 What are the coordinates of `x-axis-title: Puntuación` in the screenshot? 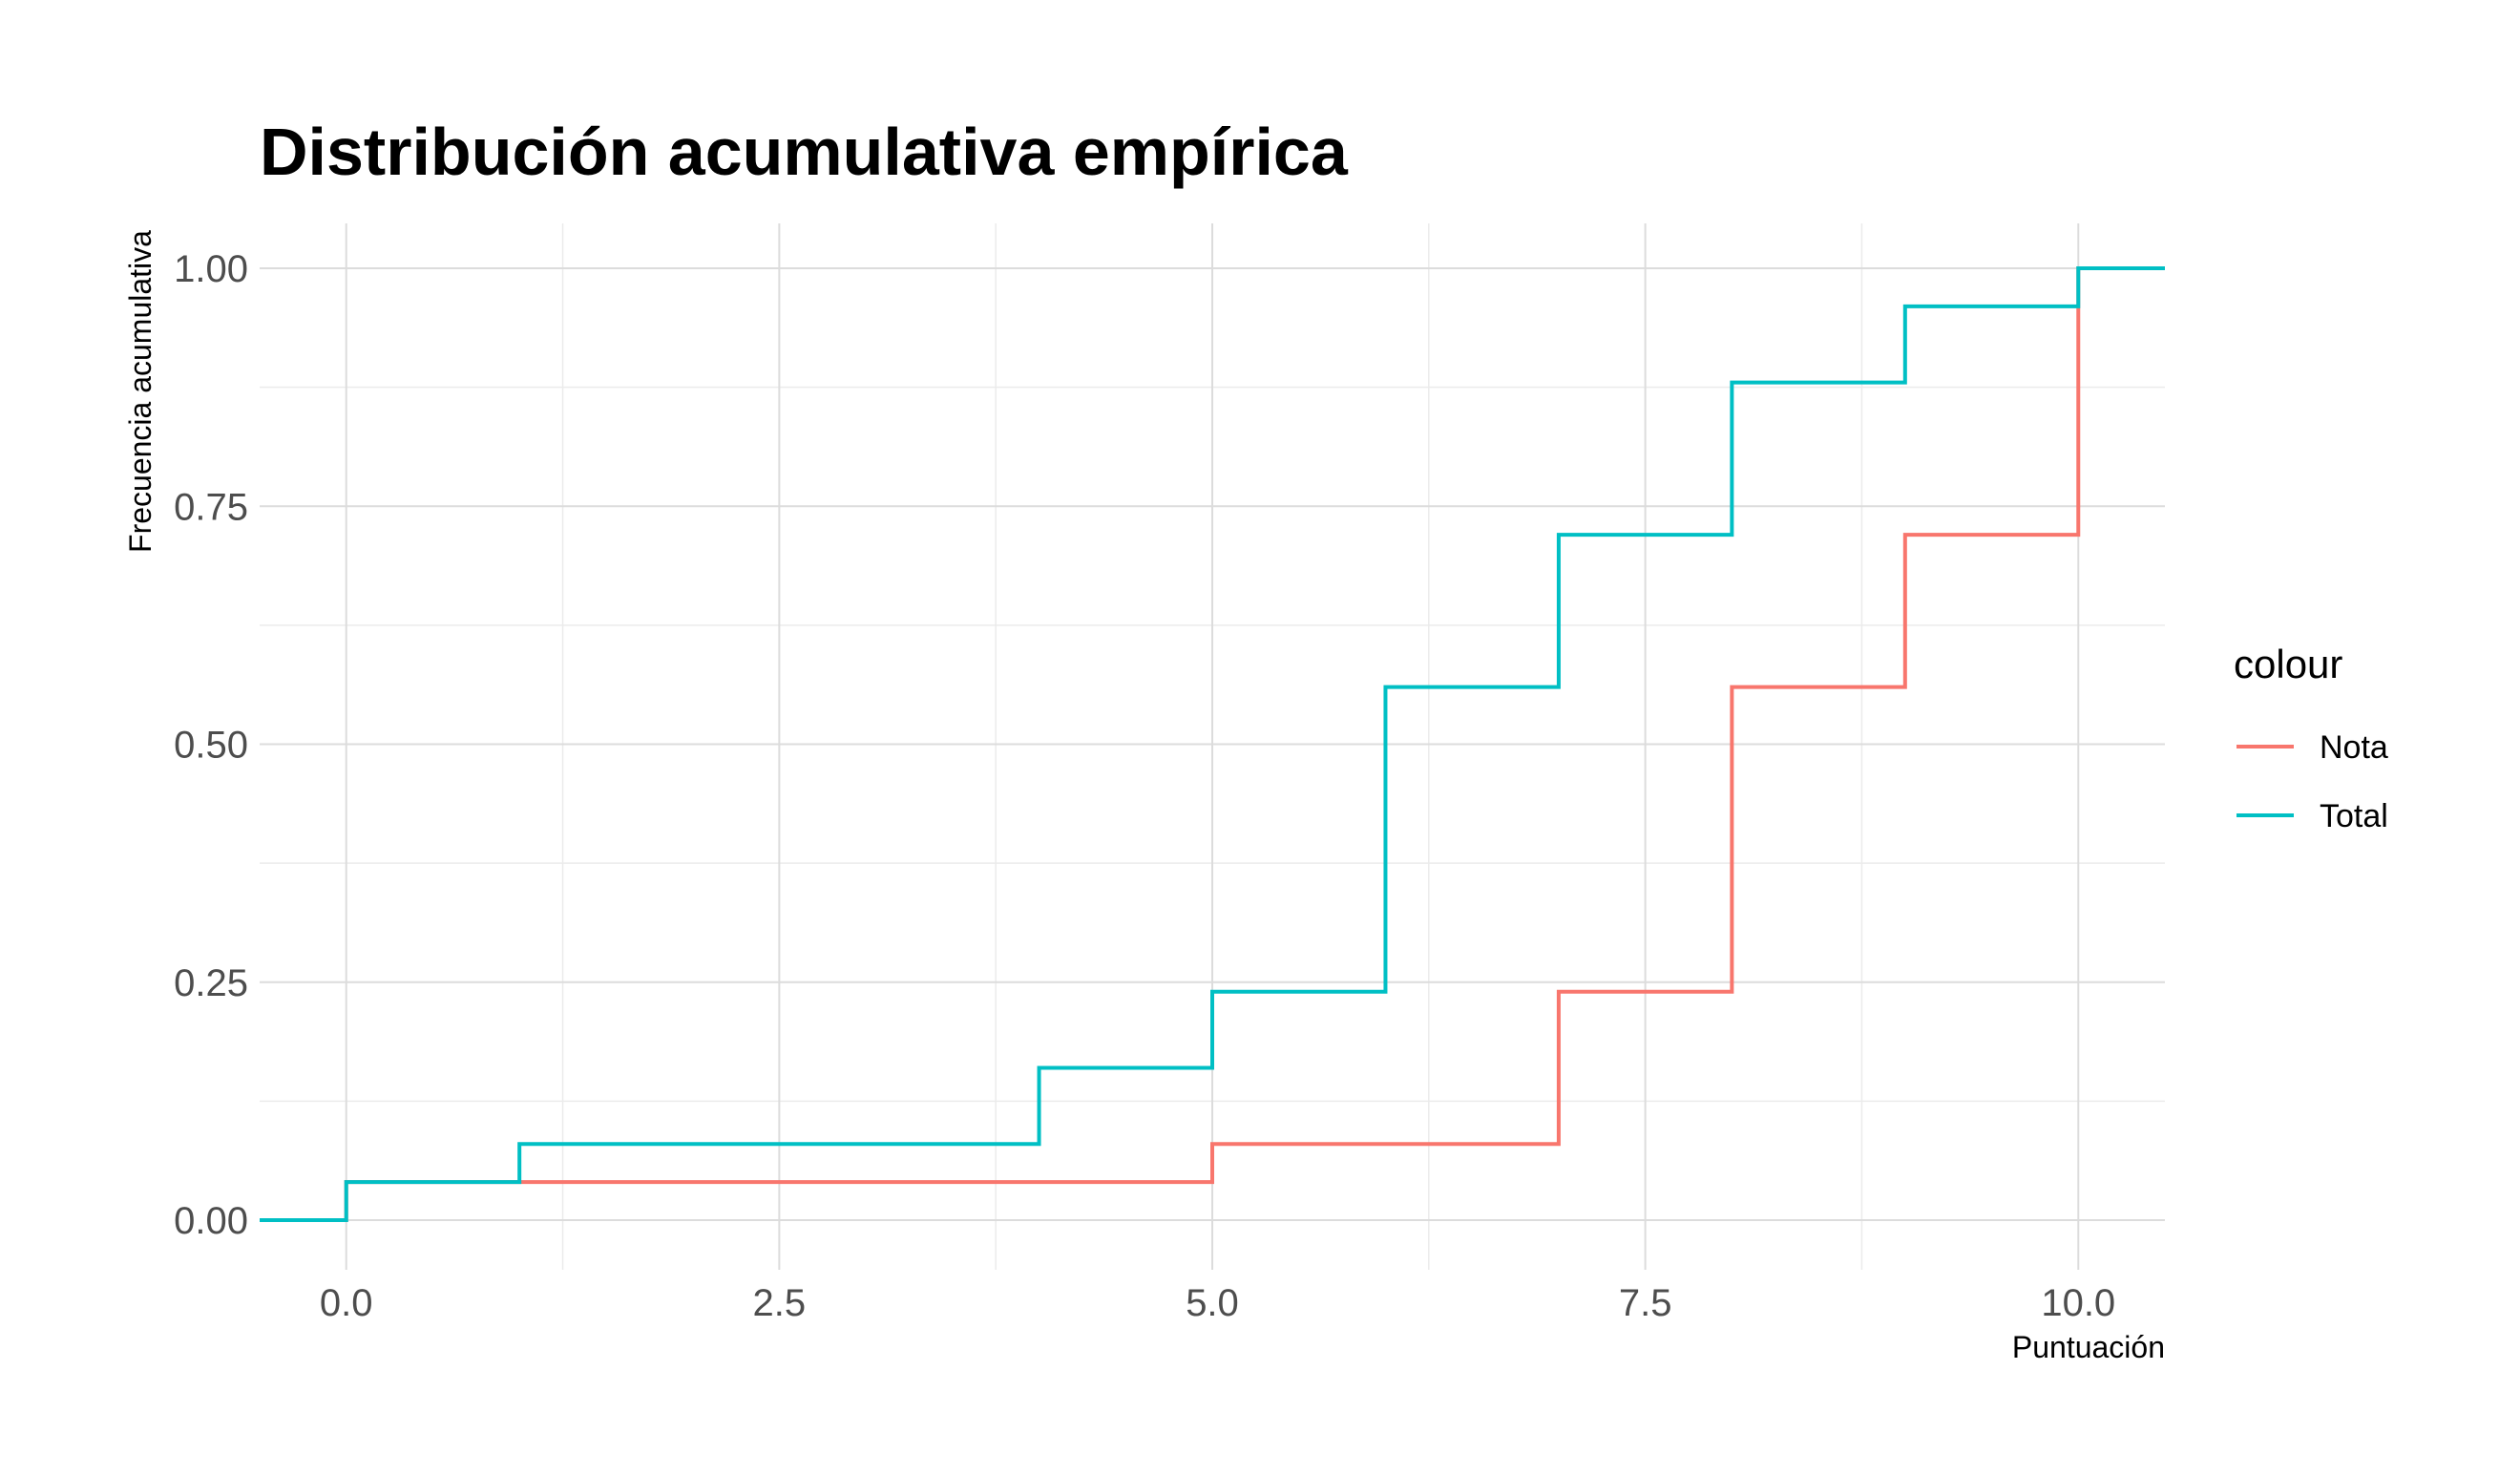 It's located at (2089, 1347).